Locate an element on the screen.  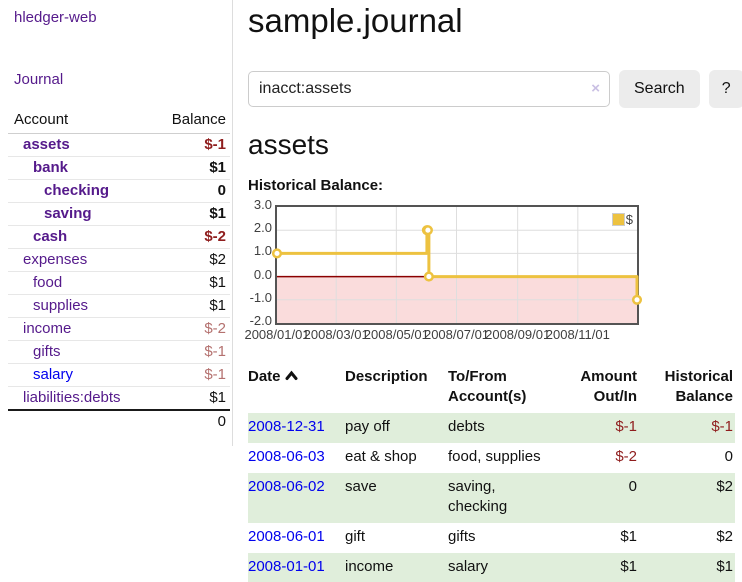
account-row: assets $-1 is located at coordinates (119, 145).